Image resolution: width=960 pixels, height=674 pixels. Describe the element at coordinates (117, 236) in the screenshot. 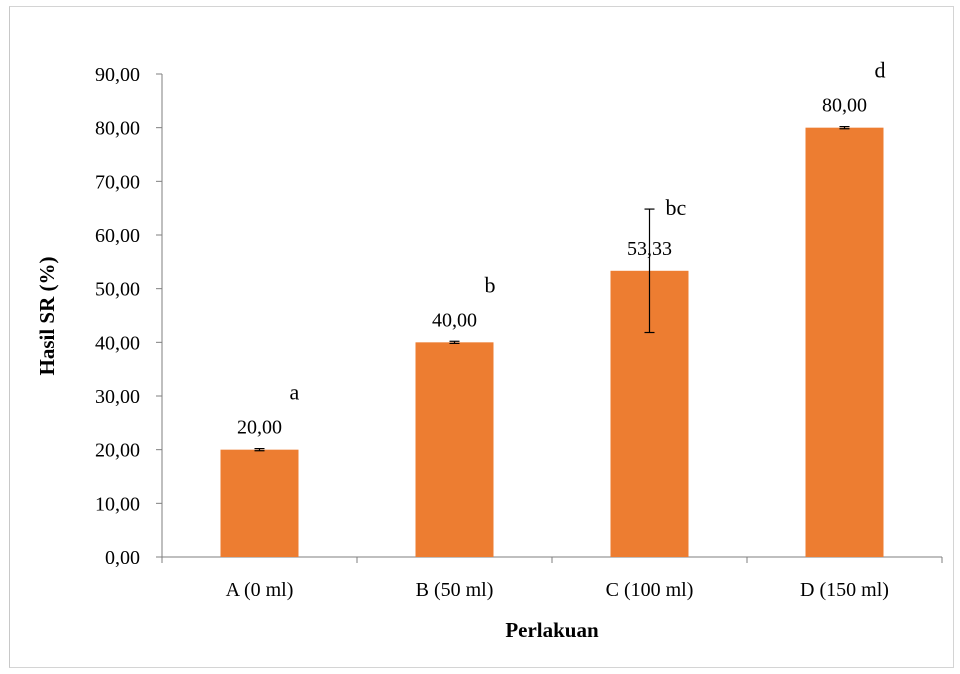

I see `y-tick-label: 60,00` at that location.